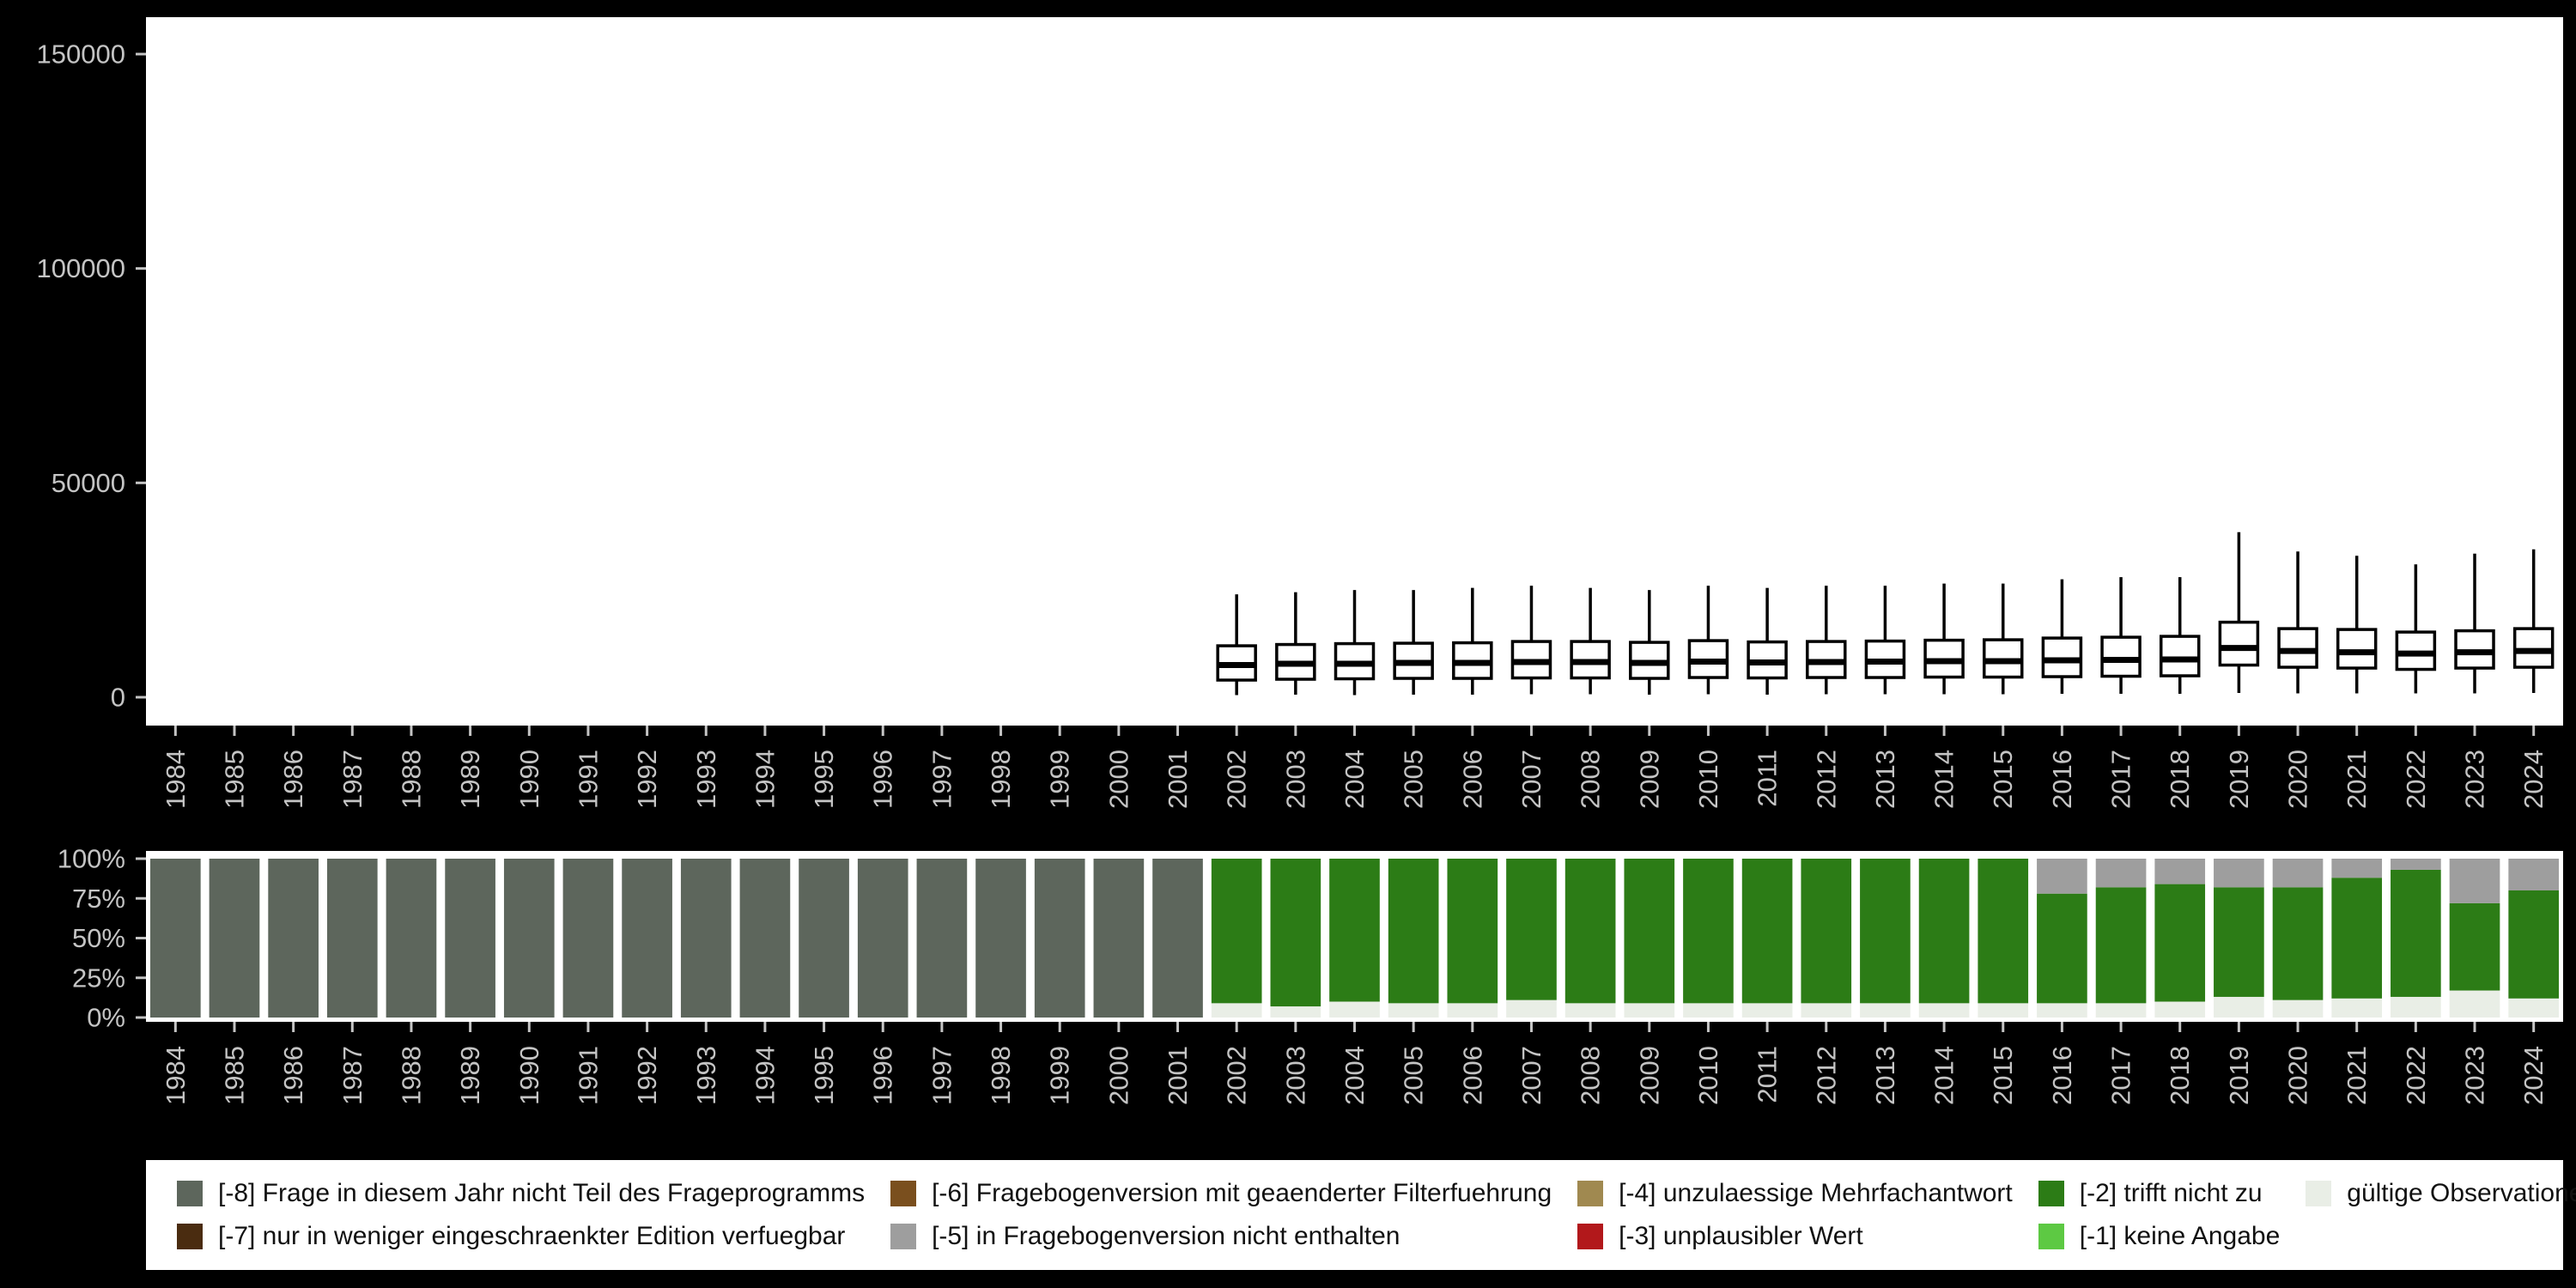  I want to click on x-tick-label: 2019, so click(2239, 1075).